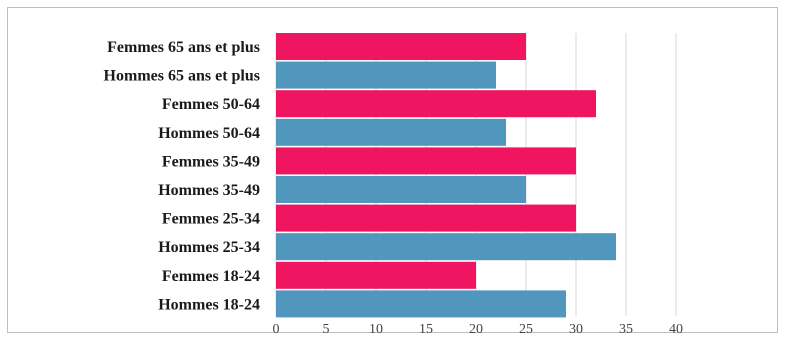  Describe the element at coordinates (426, 329) in the screenshot. I see `x-tick-label-15: 15` at that location.